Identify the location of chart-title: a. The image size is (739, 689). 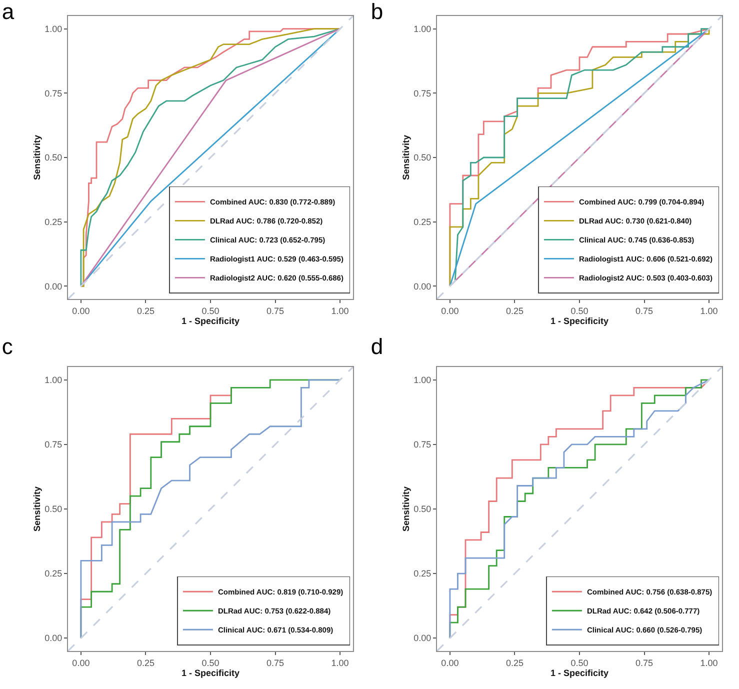
(8, 12).